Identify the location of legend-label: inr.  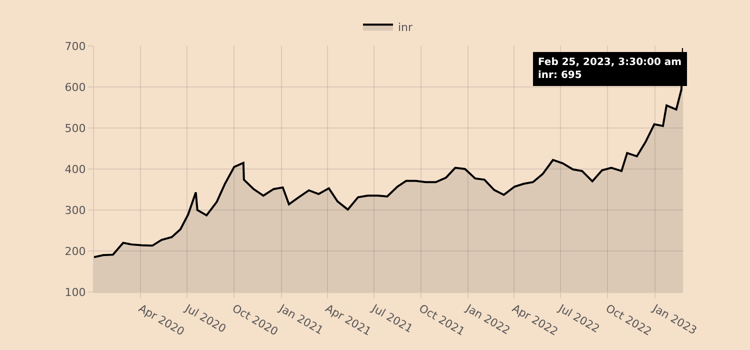
(406, 27).